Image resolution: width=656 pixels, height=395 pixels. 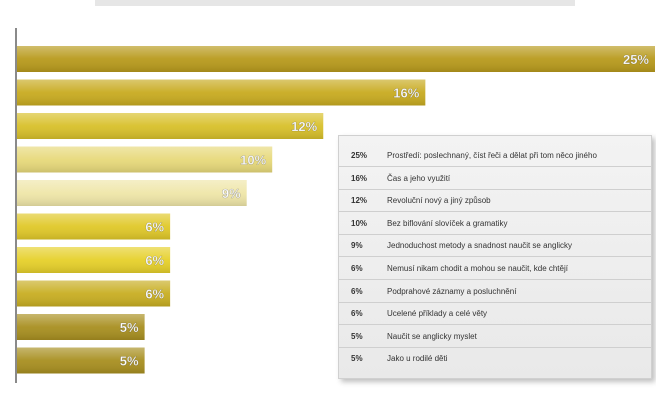 I want to click on legend-row: 5% Jako u rodilé děti, so click(x=495, y=359).